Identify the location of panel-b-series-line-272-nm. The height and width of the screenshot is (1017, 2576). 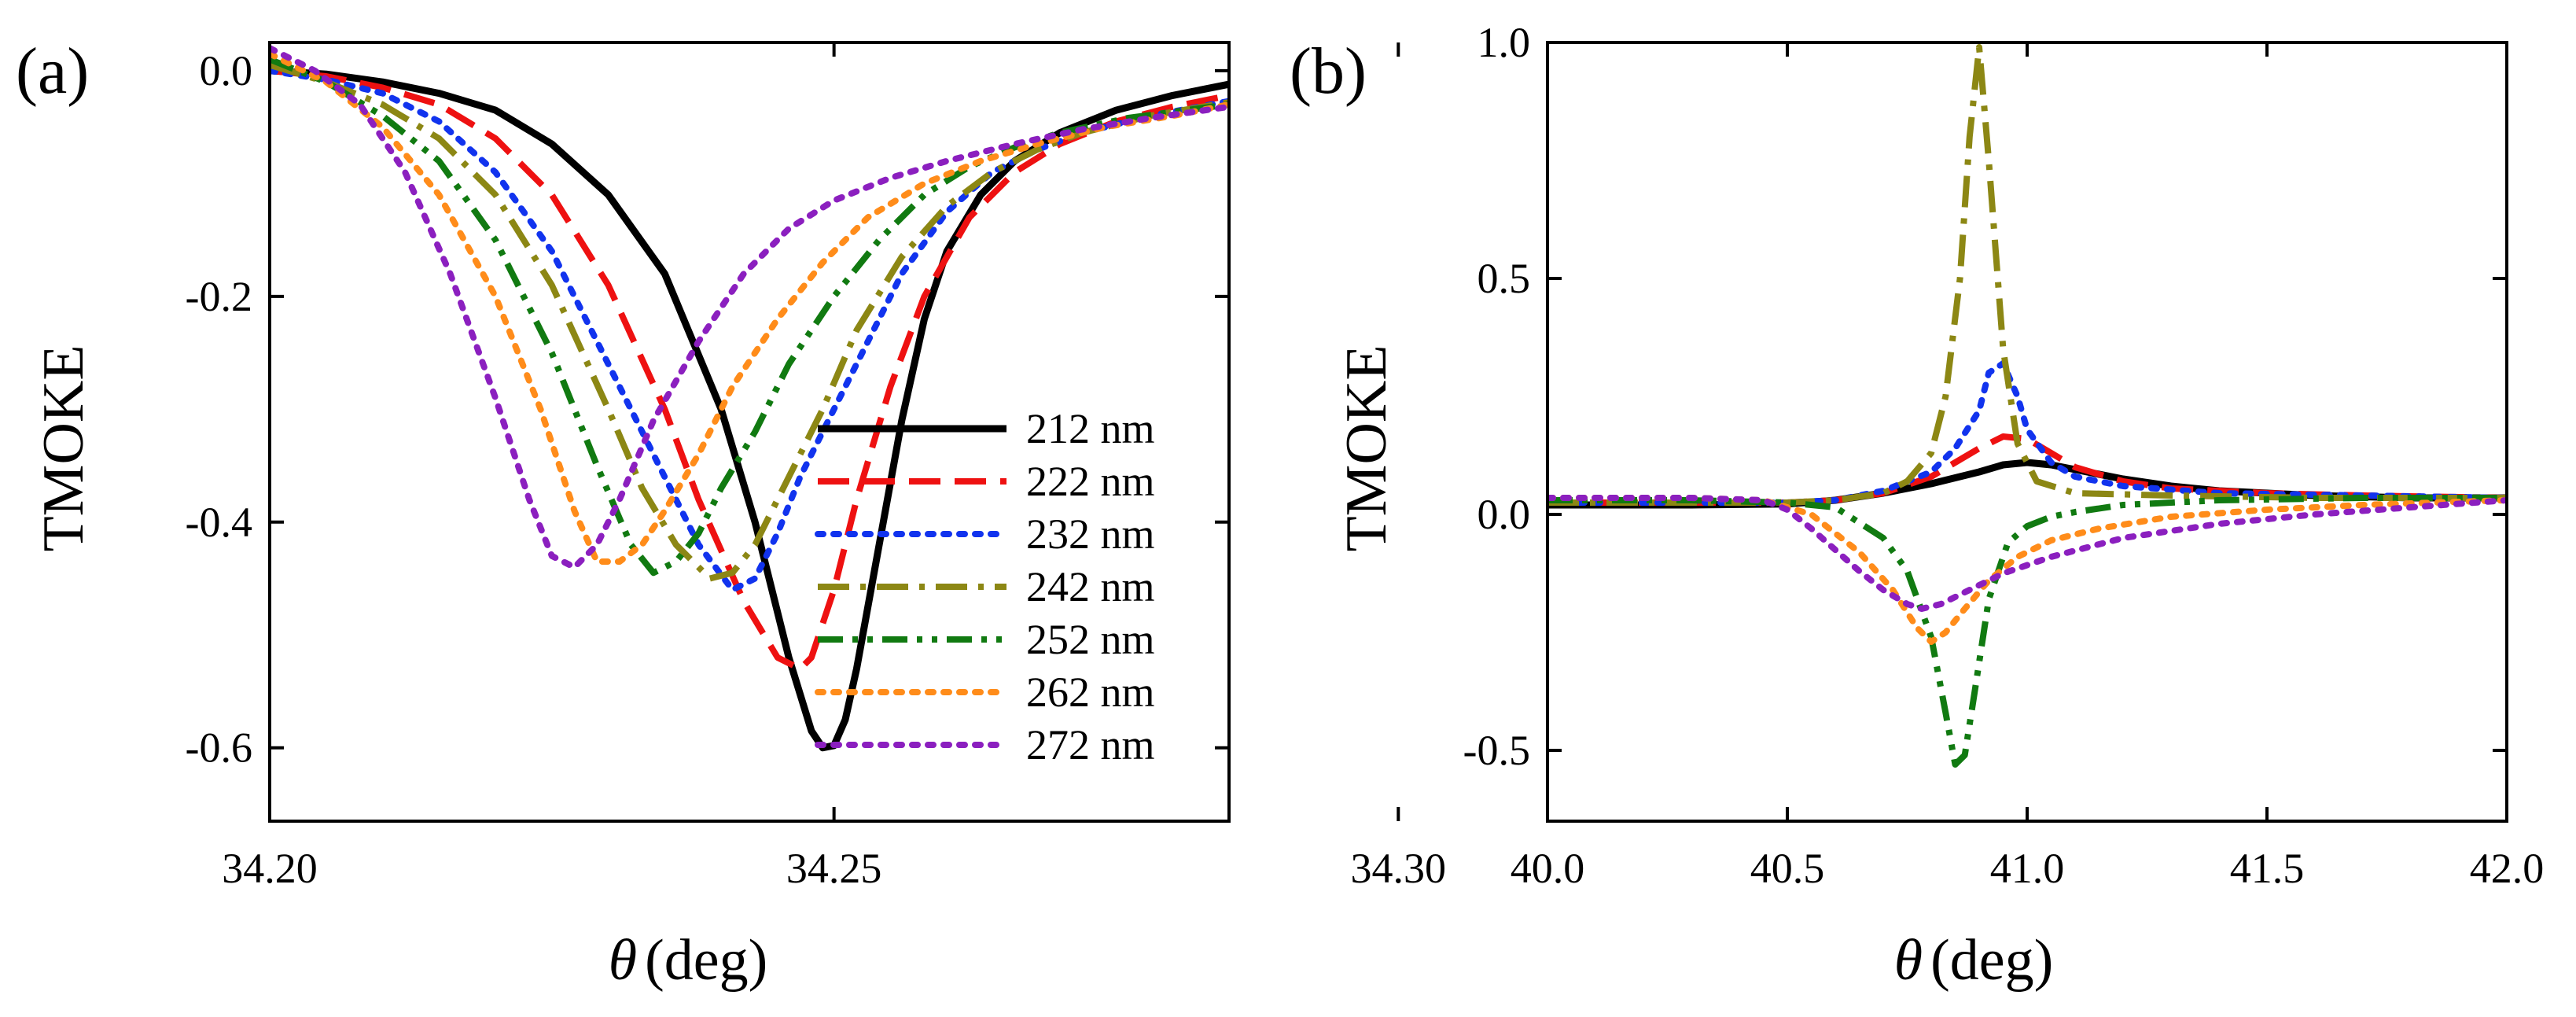
(2027, 553).